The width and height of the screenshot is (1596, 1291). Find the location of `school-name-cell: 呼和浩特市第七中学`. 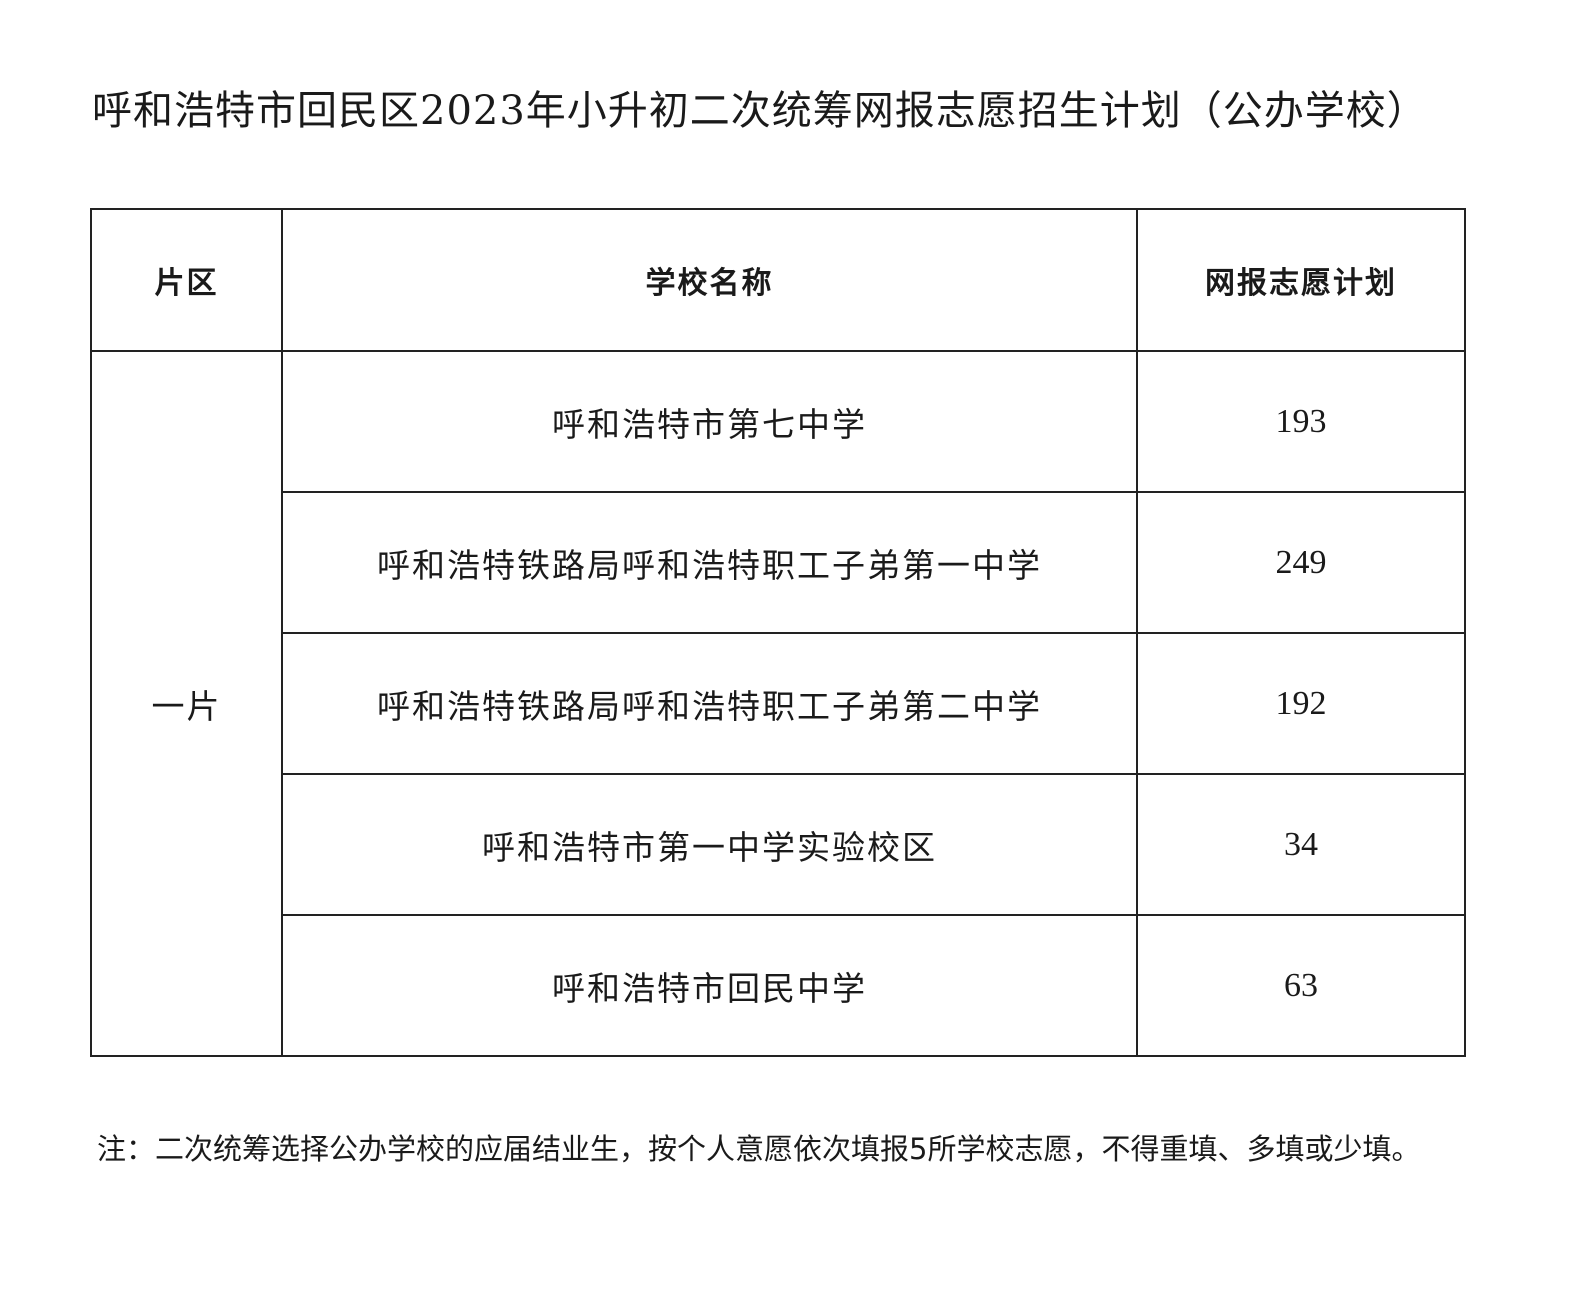

school-name-cell: 呼和浩特市第七中学 is located at coordinates (709, 421).